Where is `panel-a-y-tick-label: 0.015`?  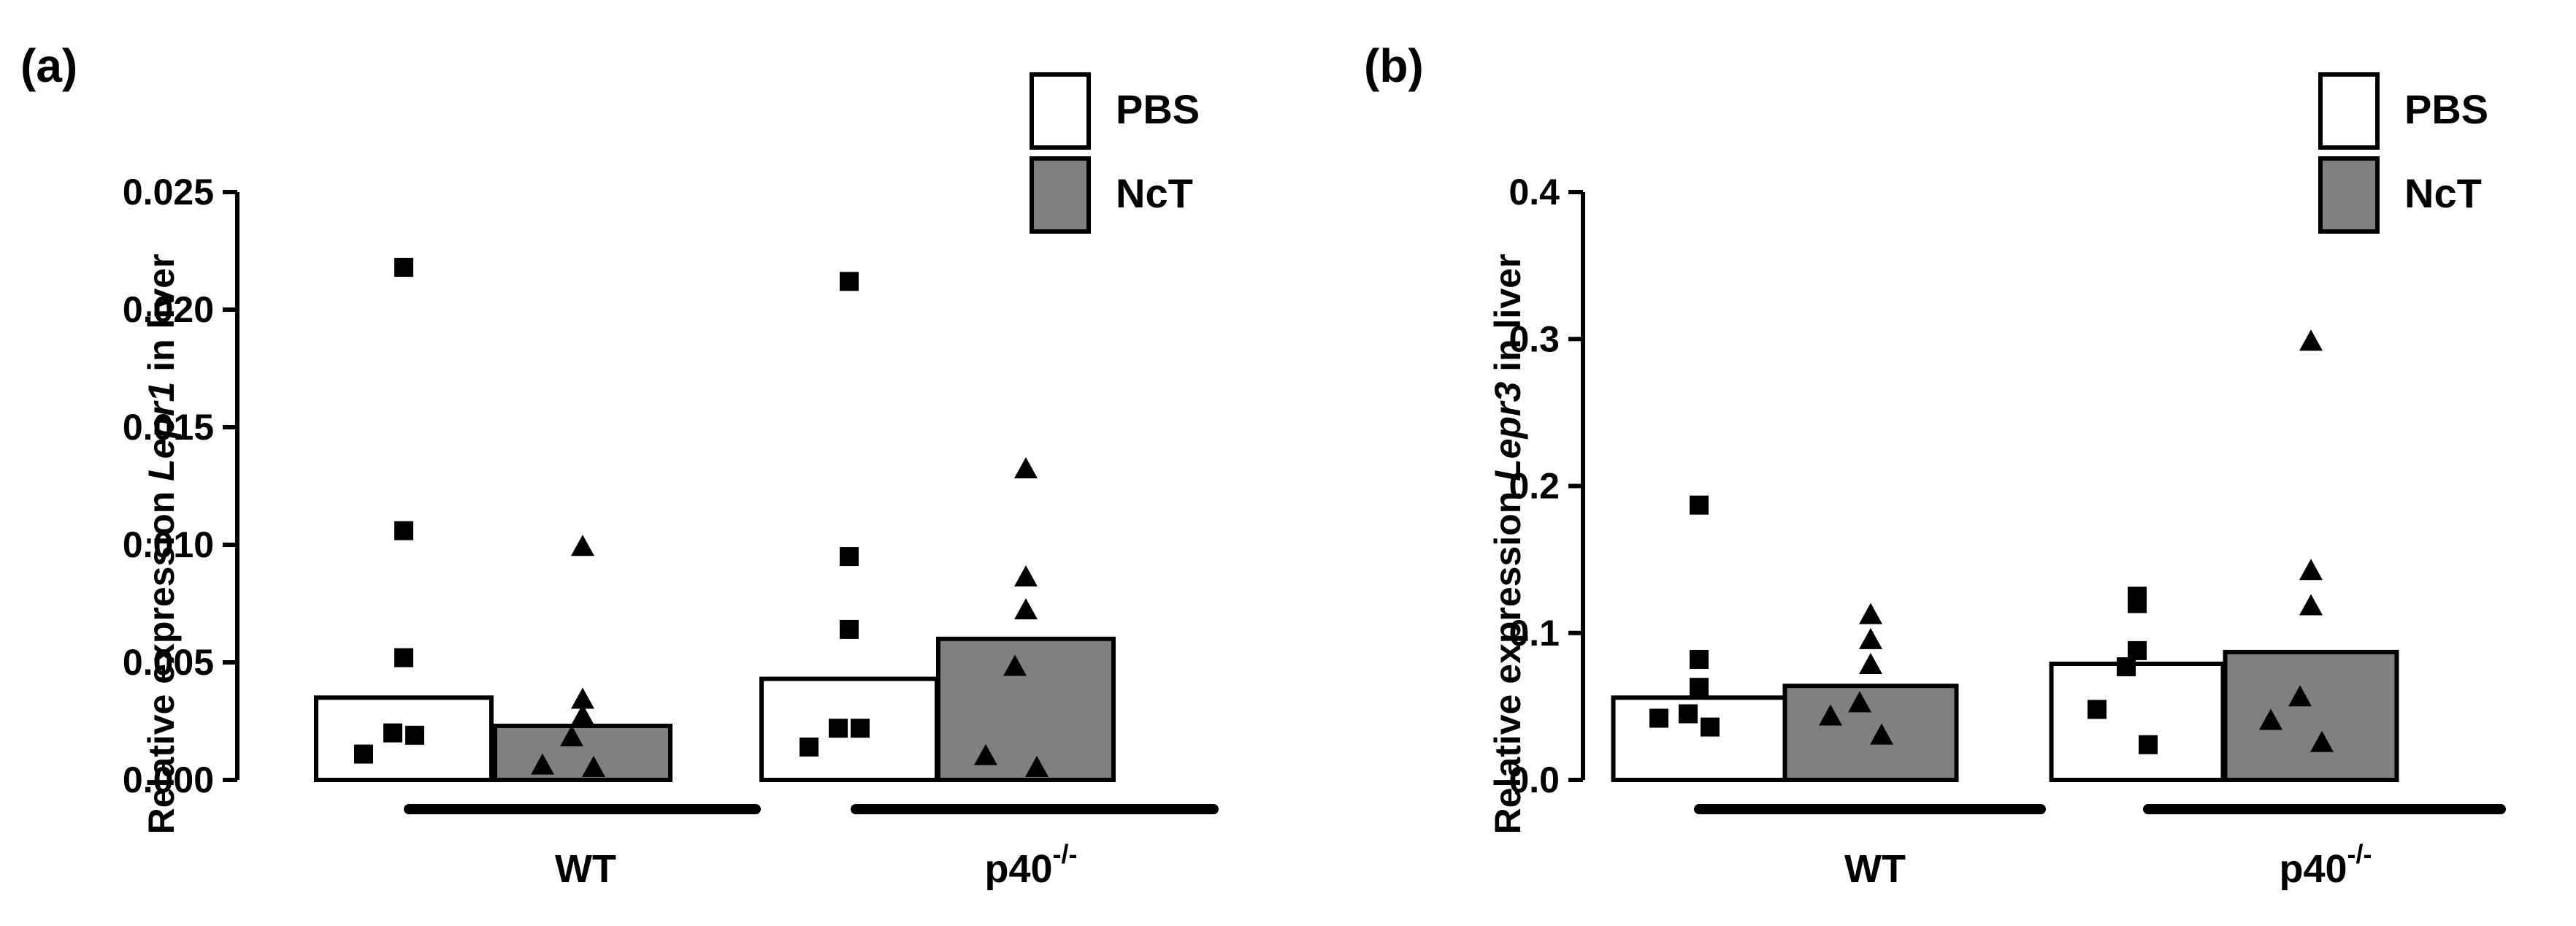 panel-a-y-tick-label: 0.015 is located at coordinates (168, 427).